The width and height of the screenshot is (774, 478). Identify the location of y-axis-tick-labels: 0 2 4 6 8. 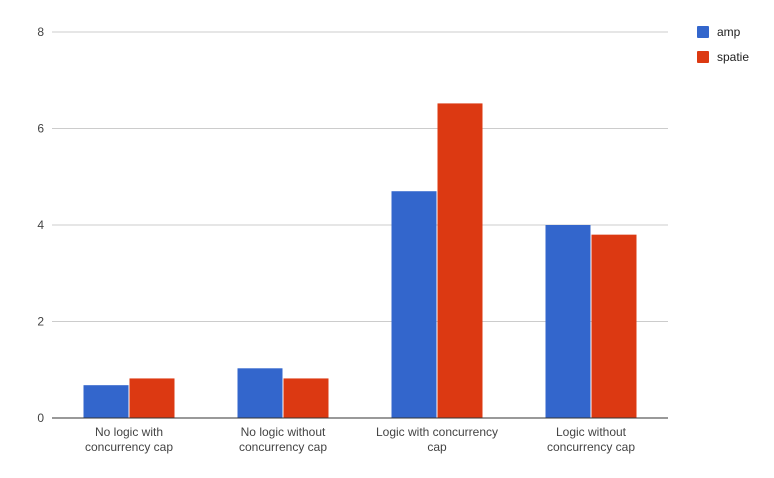
(40, 225).